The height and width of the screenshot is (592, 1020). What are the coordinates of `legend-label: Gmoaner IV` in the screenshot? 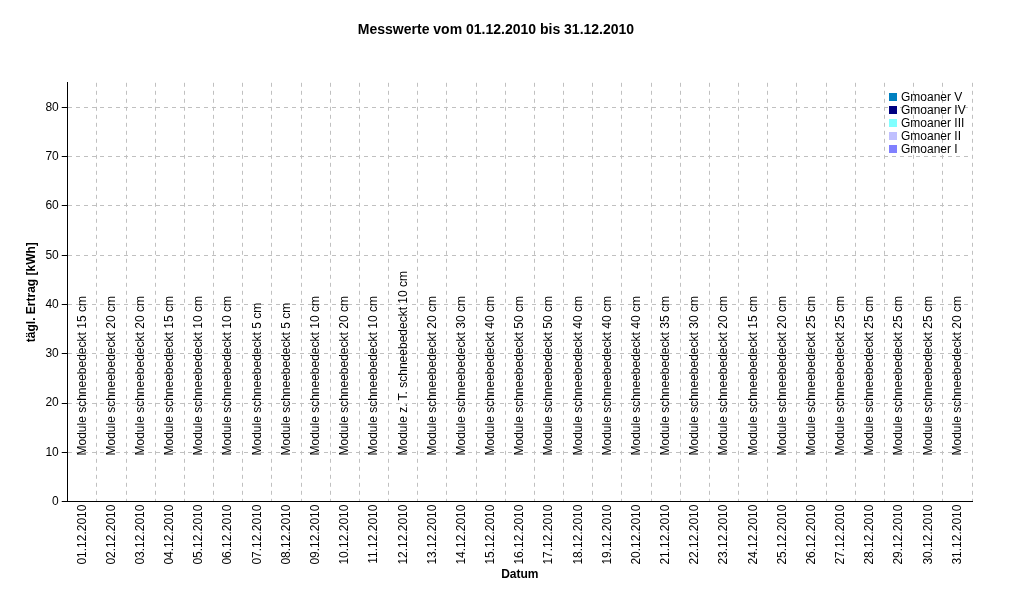 It's located at (933, 109).